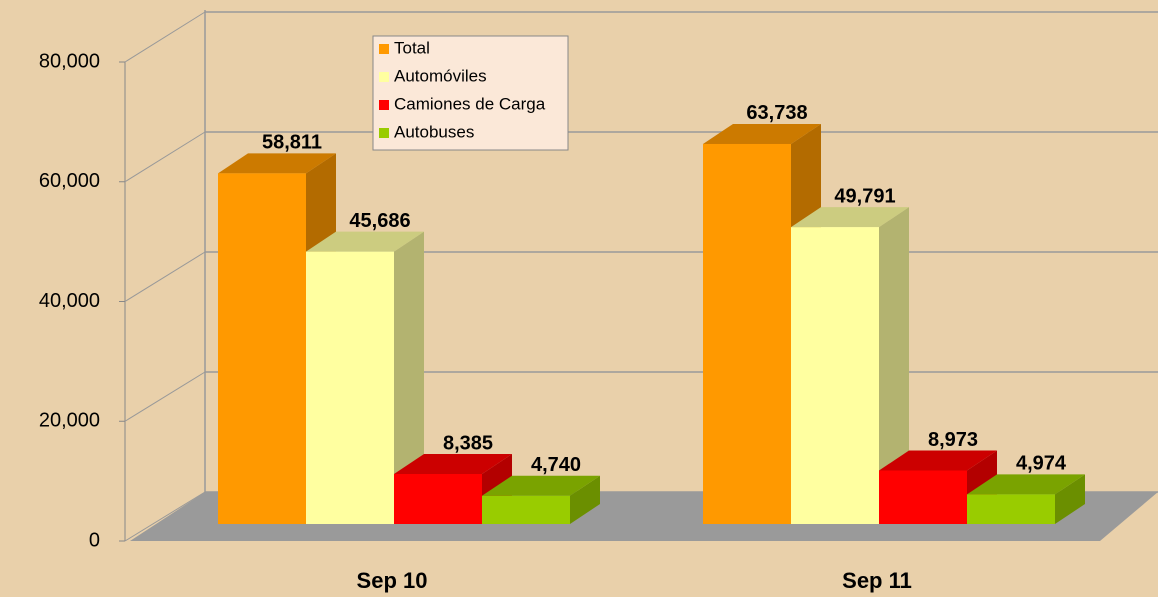 The height and width of the screenshot is (597, 1158). Describe the element at coordinates (468, 443) in the screenshot. I see `data-label: 8,385` at that location.